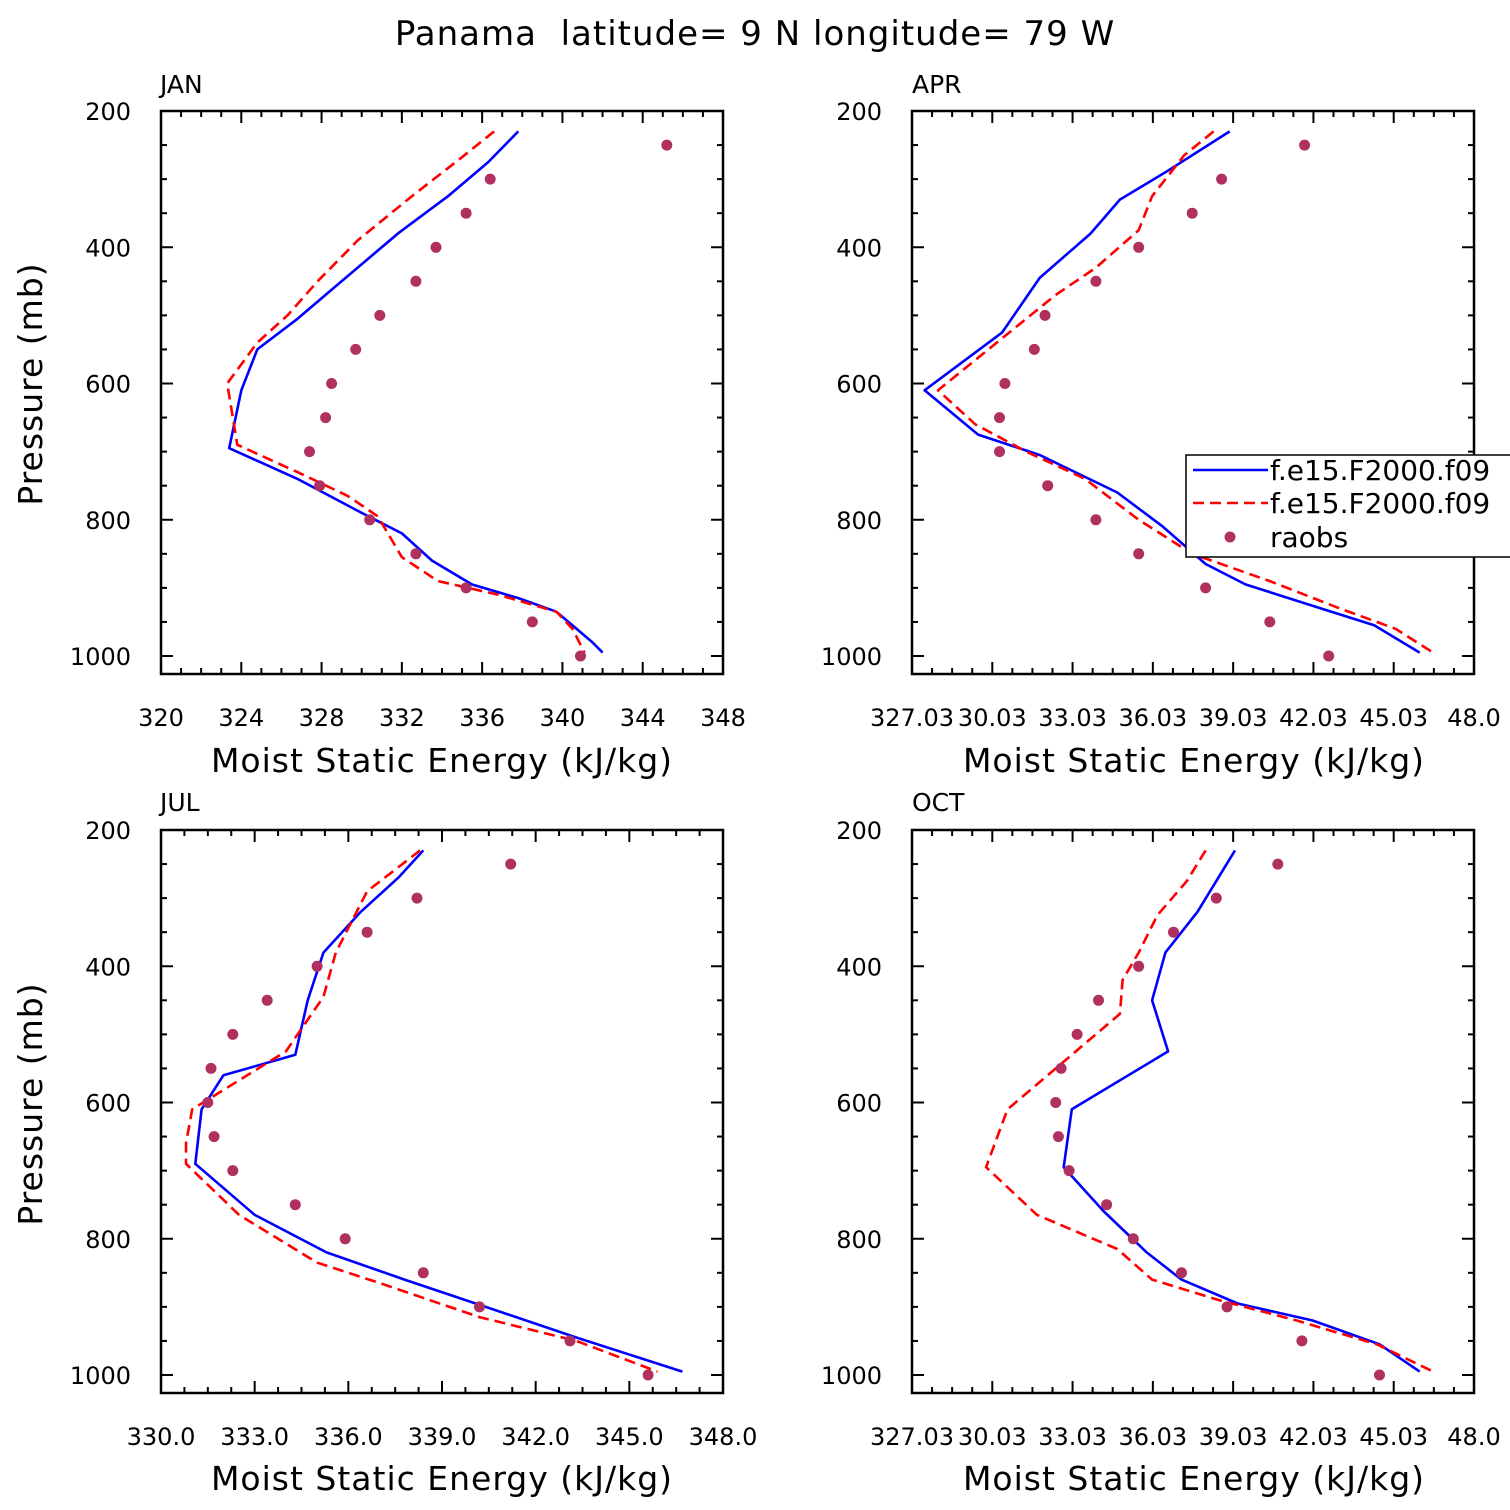 Image resolution: width=1510 pixels, height=1510 pixels. I want to click on panel-title-apr: APR, so click(937, 84).